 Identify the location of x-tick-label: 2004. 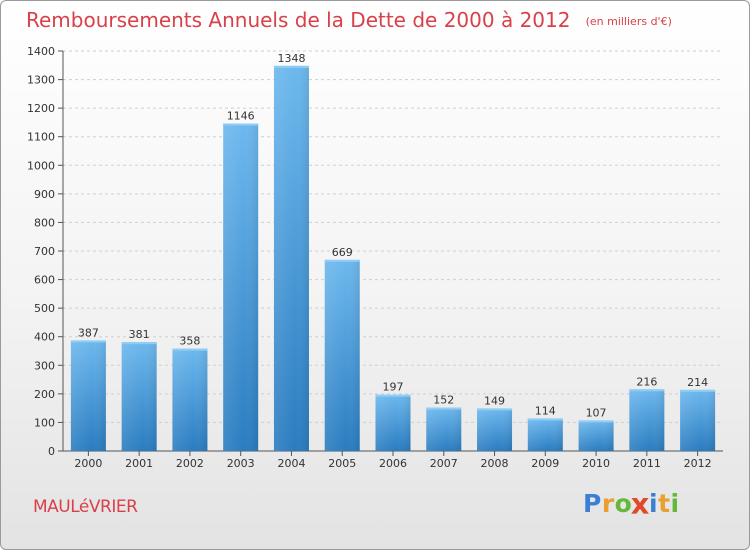
(291, 463).